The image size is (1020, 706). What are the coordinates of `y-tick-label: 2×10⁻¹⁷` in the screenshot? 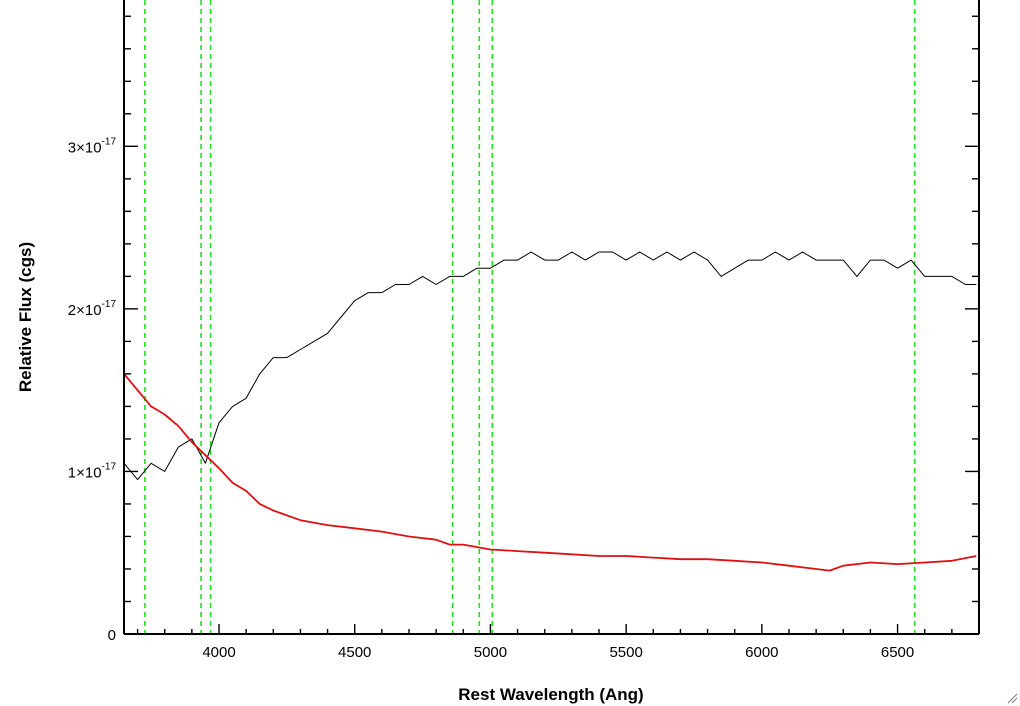 It's located at (92, 309).